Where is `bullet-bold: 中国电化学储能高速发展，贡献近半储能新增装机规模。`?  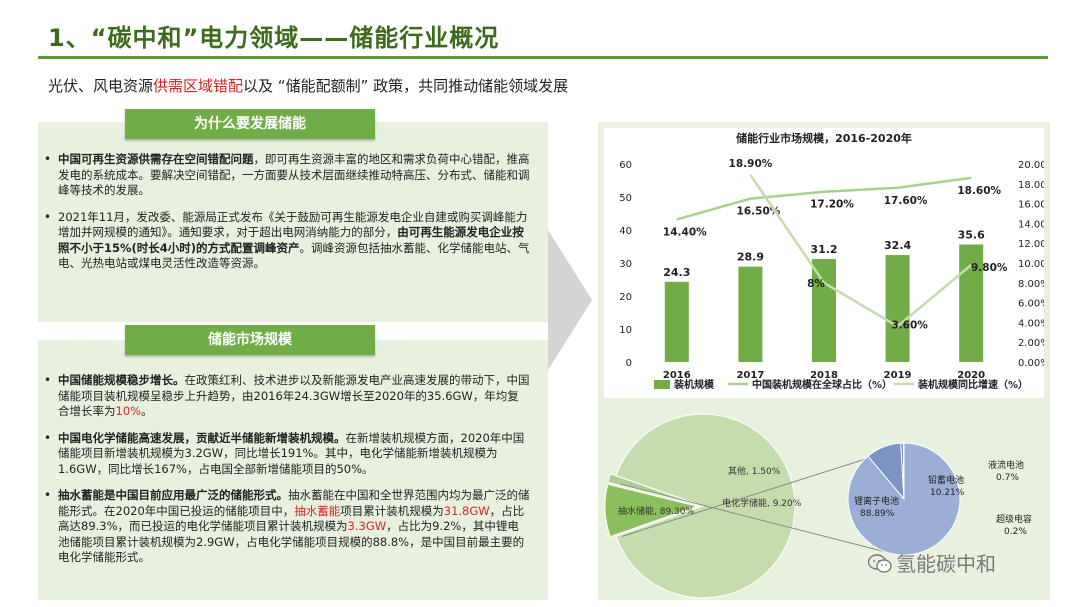 bullet-bold: 中国电化学储能高速发展，贡献近半储能新增装机规模。 is located at coordinates (202, 437).